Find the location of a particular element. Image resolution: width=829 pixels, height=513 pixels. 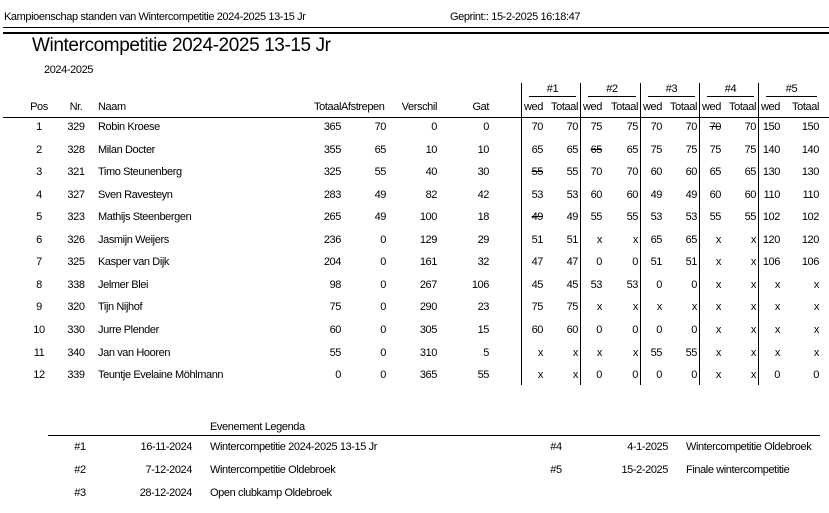

table-cell: 51 is located at coordinates (691, 262).